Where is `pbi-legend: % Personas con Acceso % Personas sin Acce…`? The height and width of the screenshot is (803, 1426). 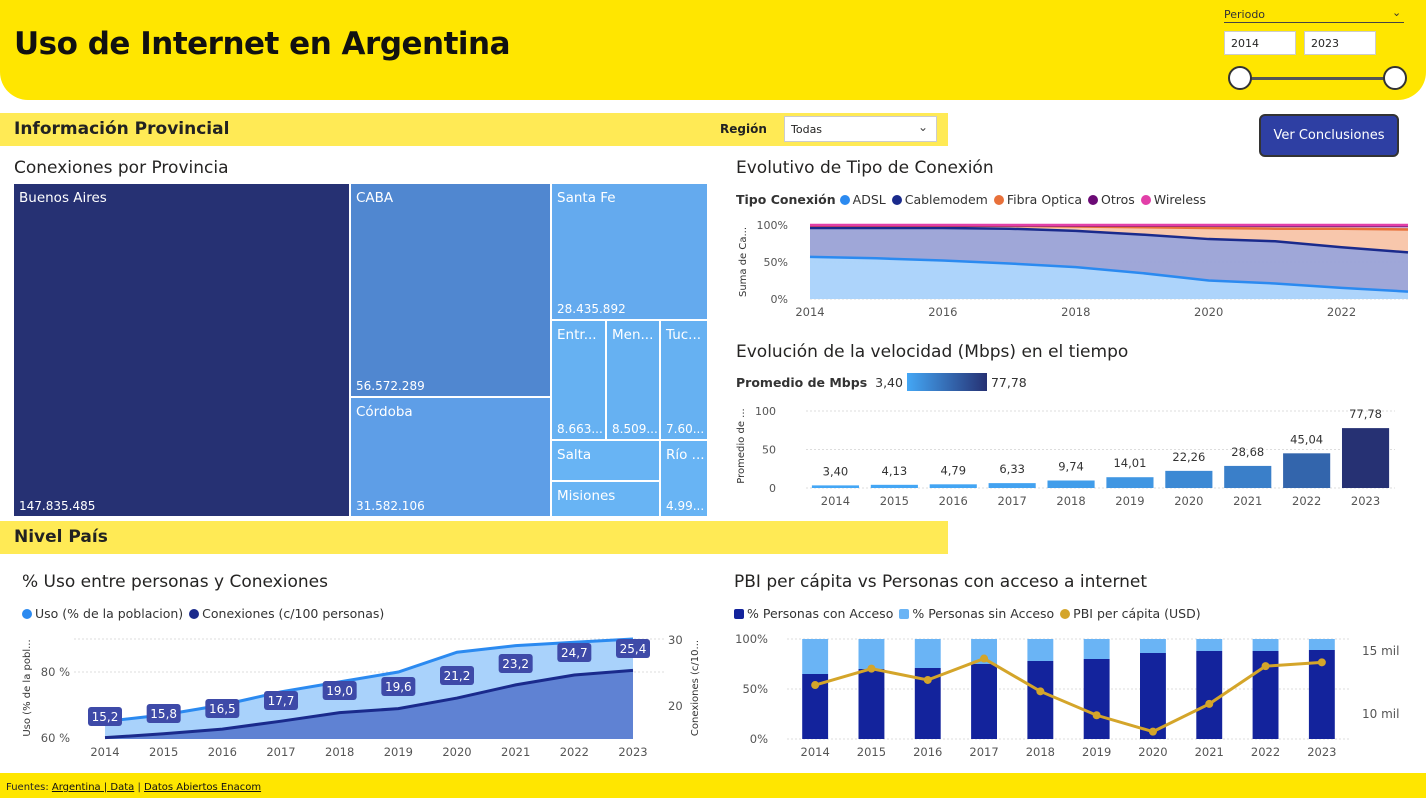 pbi-legend: % Personas con Acceso % Personas sin Acce… is located at coordinates (970, 613).